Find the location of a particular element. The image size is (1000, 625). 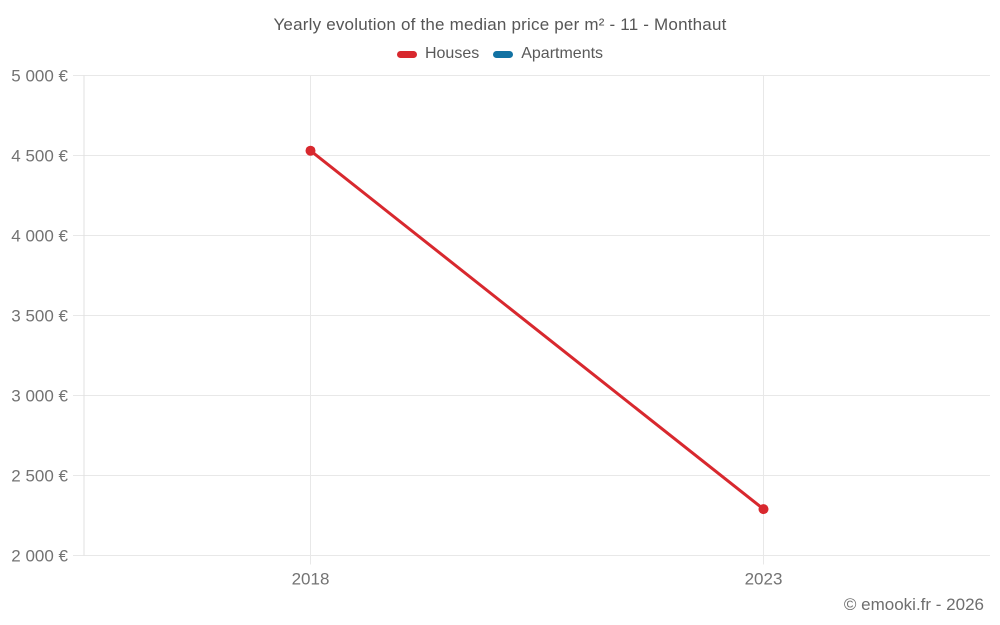

y-tick-label: 3 500 € is located at coordinates (39, 316).